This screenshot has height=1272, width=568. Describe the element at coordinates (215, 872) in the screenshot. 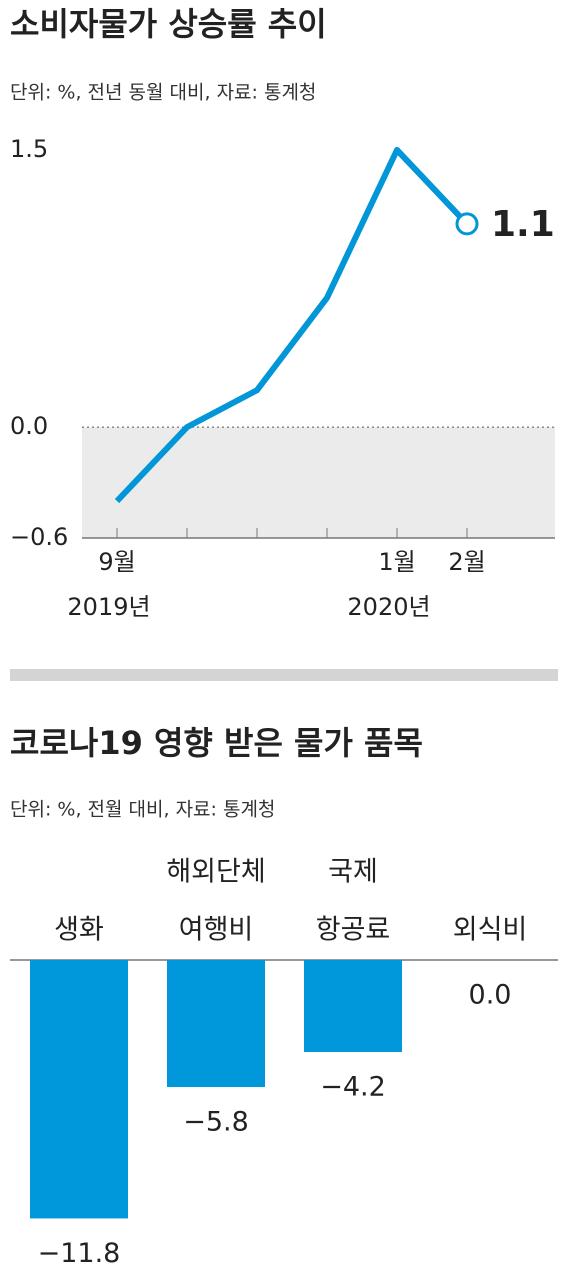

I see `x-tick-label: 해외단체` at that location.